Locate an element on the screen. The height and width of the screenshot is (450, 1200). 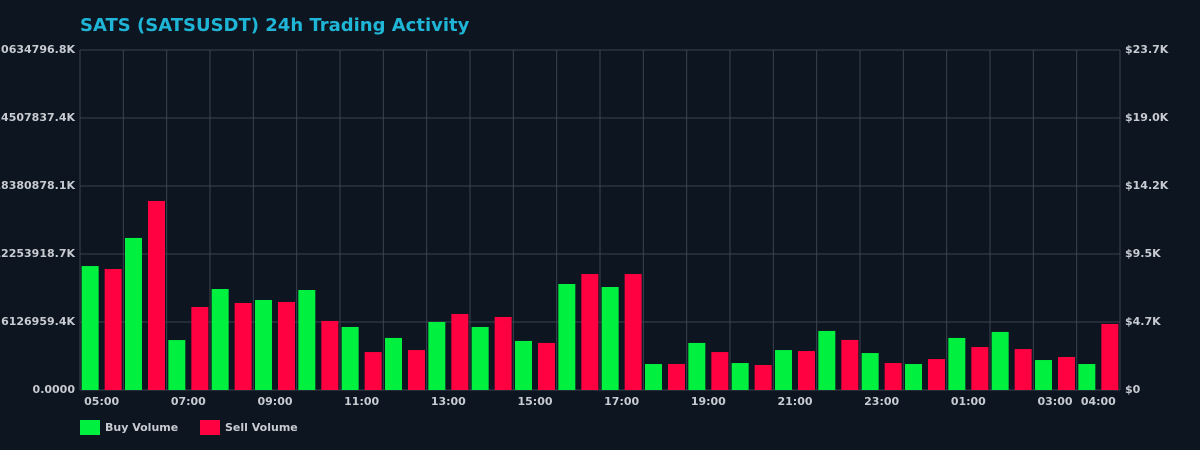
y-tick-label: 6126959.4K is located at coordinates (38, 321).